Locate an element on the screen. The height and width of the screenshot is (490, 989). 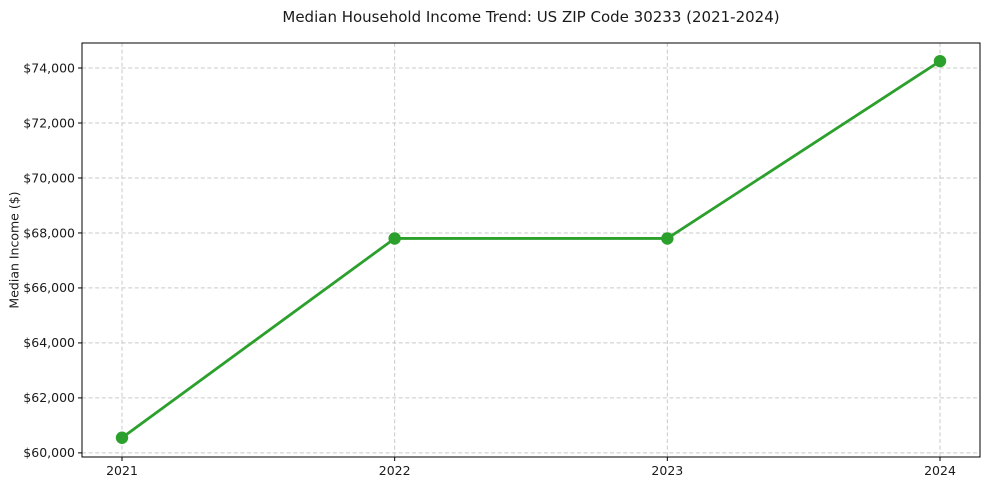
data-point-2021 is located at coordinates (122, 437).